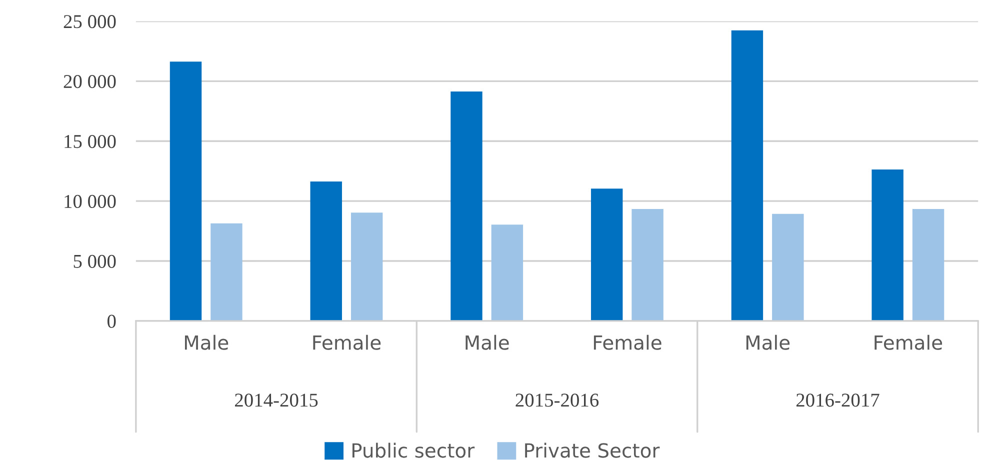 Image resolution: width=985 pixels, height=472 pixels. What do you see at coordinates (90, 81) in the screenshot?
I see `y-tick-label: 20 000` at bounding box center [90, 81].